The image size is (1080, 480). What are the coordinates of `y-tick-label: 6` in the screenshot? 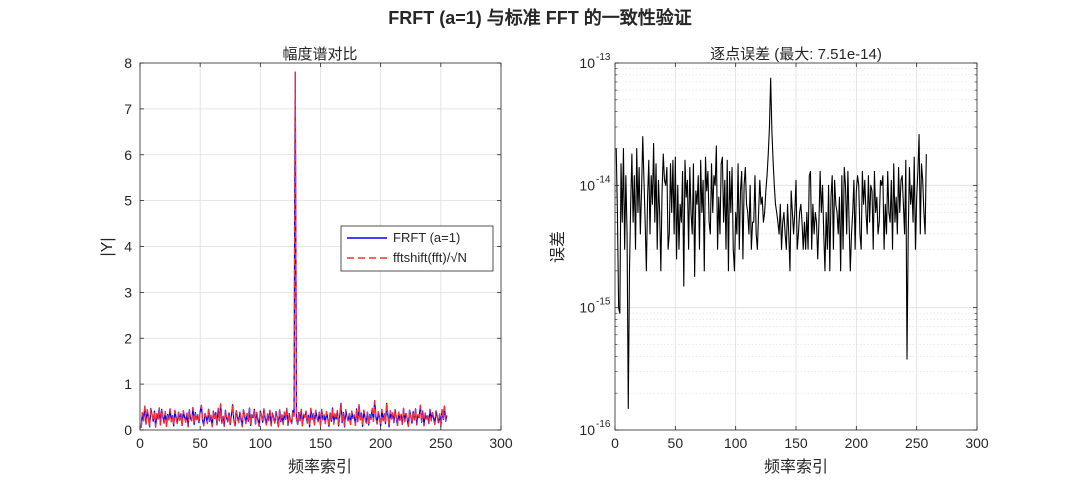 It's located at (128, 155).